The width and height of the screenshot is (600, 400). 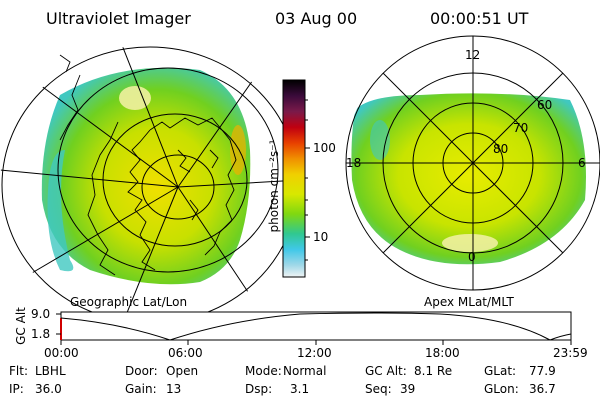 I want to click on altitude-curve, so click(x=316, y=326).